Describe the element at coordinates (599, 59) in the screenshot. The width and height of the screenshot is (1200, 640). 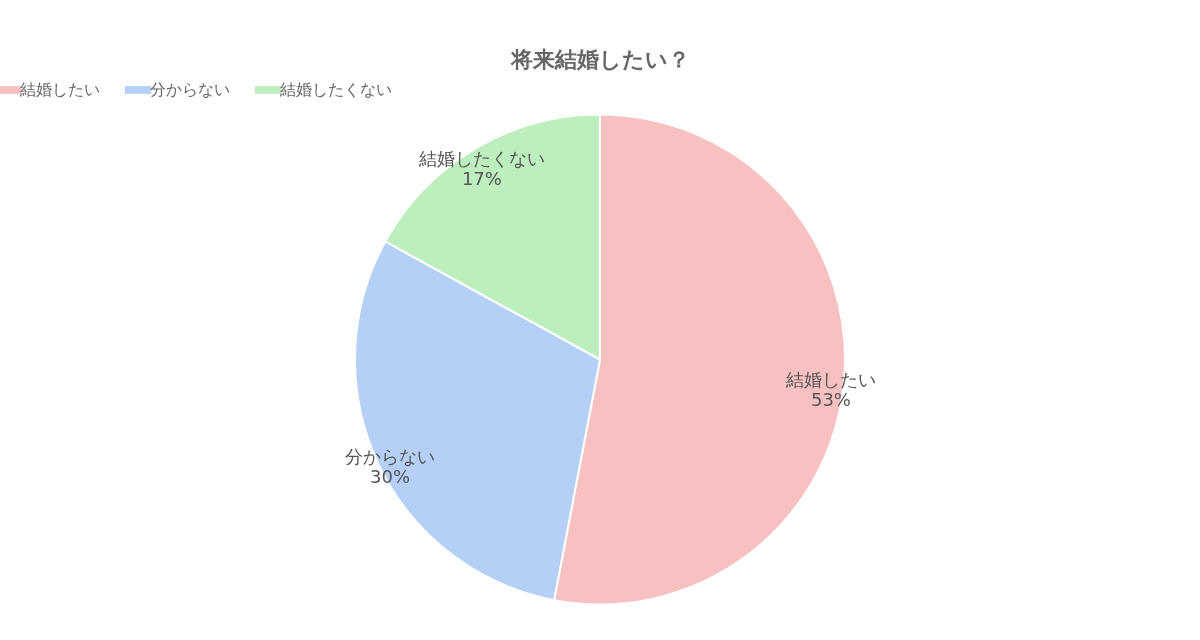
I see `chart-title: 将来結婚したい？` at that location.